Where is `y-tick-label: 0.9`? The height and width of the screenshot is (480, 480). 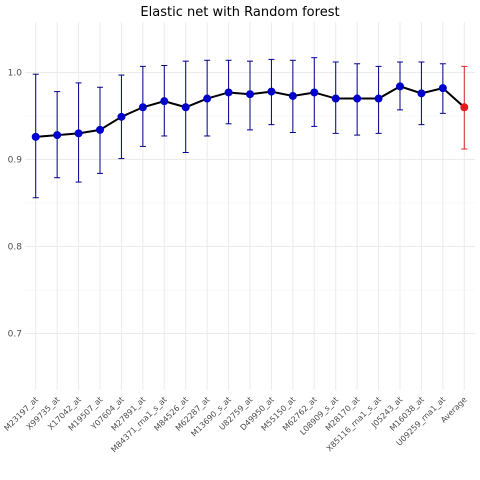
y-tick-label: 0.9 is located at coordinates (15, 160).